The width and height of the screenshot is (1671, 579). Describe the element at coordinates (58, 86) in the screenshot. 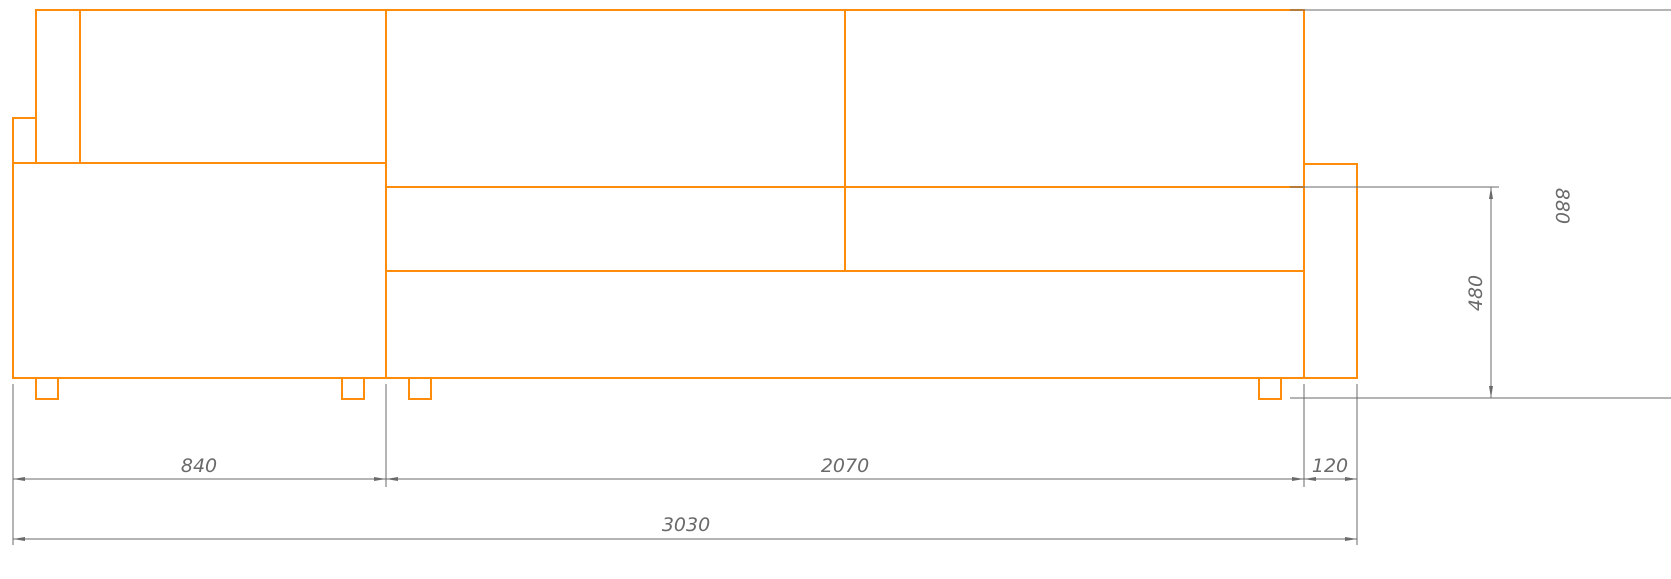

I see `left-back-post` at that location.